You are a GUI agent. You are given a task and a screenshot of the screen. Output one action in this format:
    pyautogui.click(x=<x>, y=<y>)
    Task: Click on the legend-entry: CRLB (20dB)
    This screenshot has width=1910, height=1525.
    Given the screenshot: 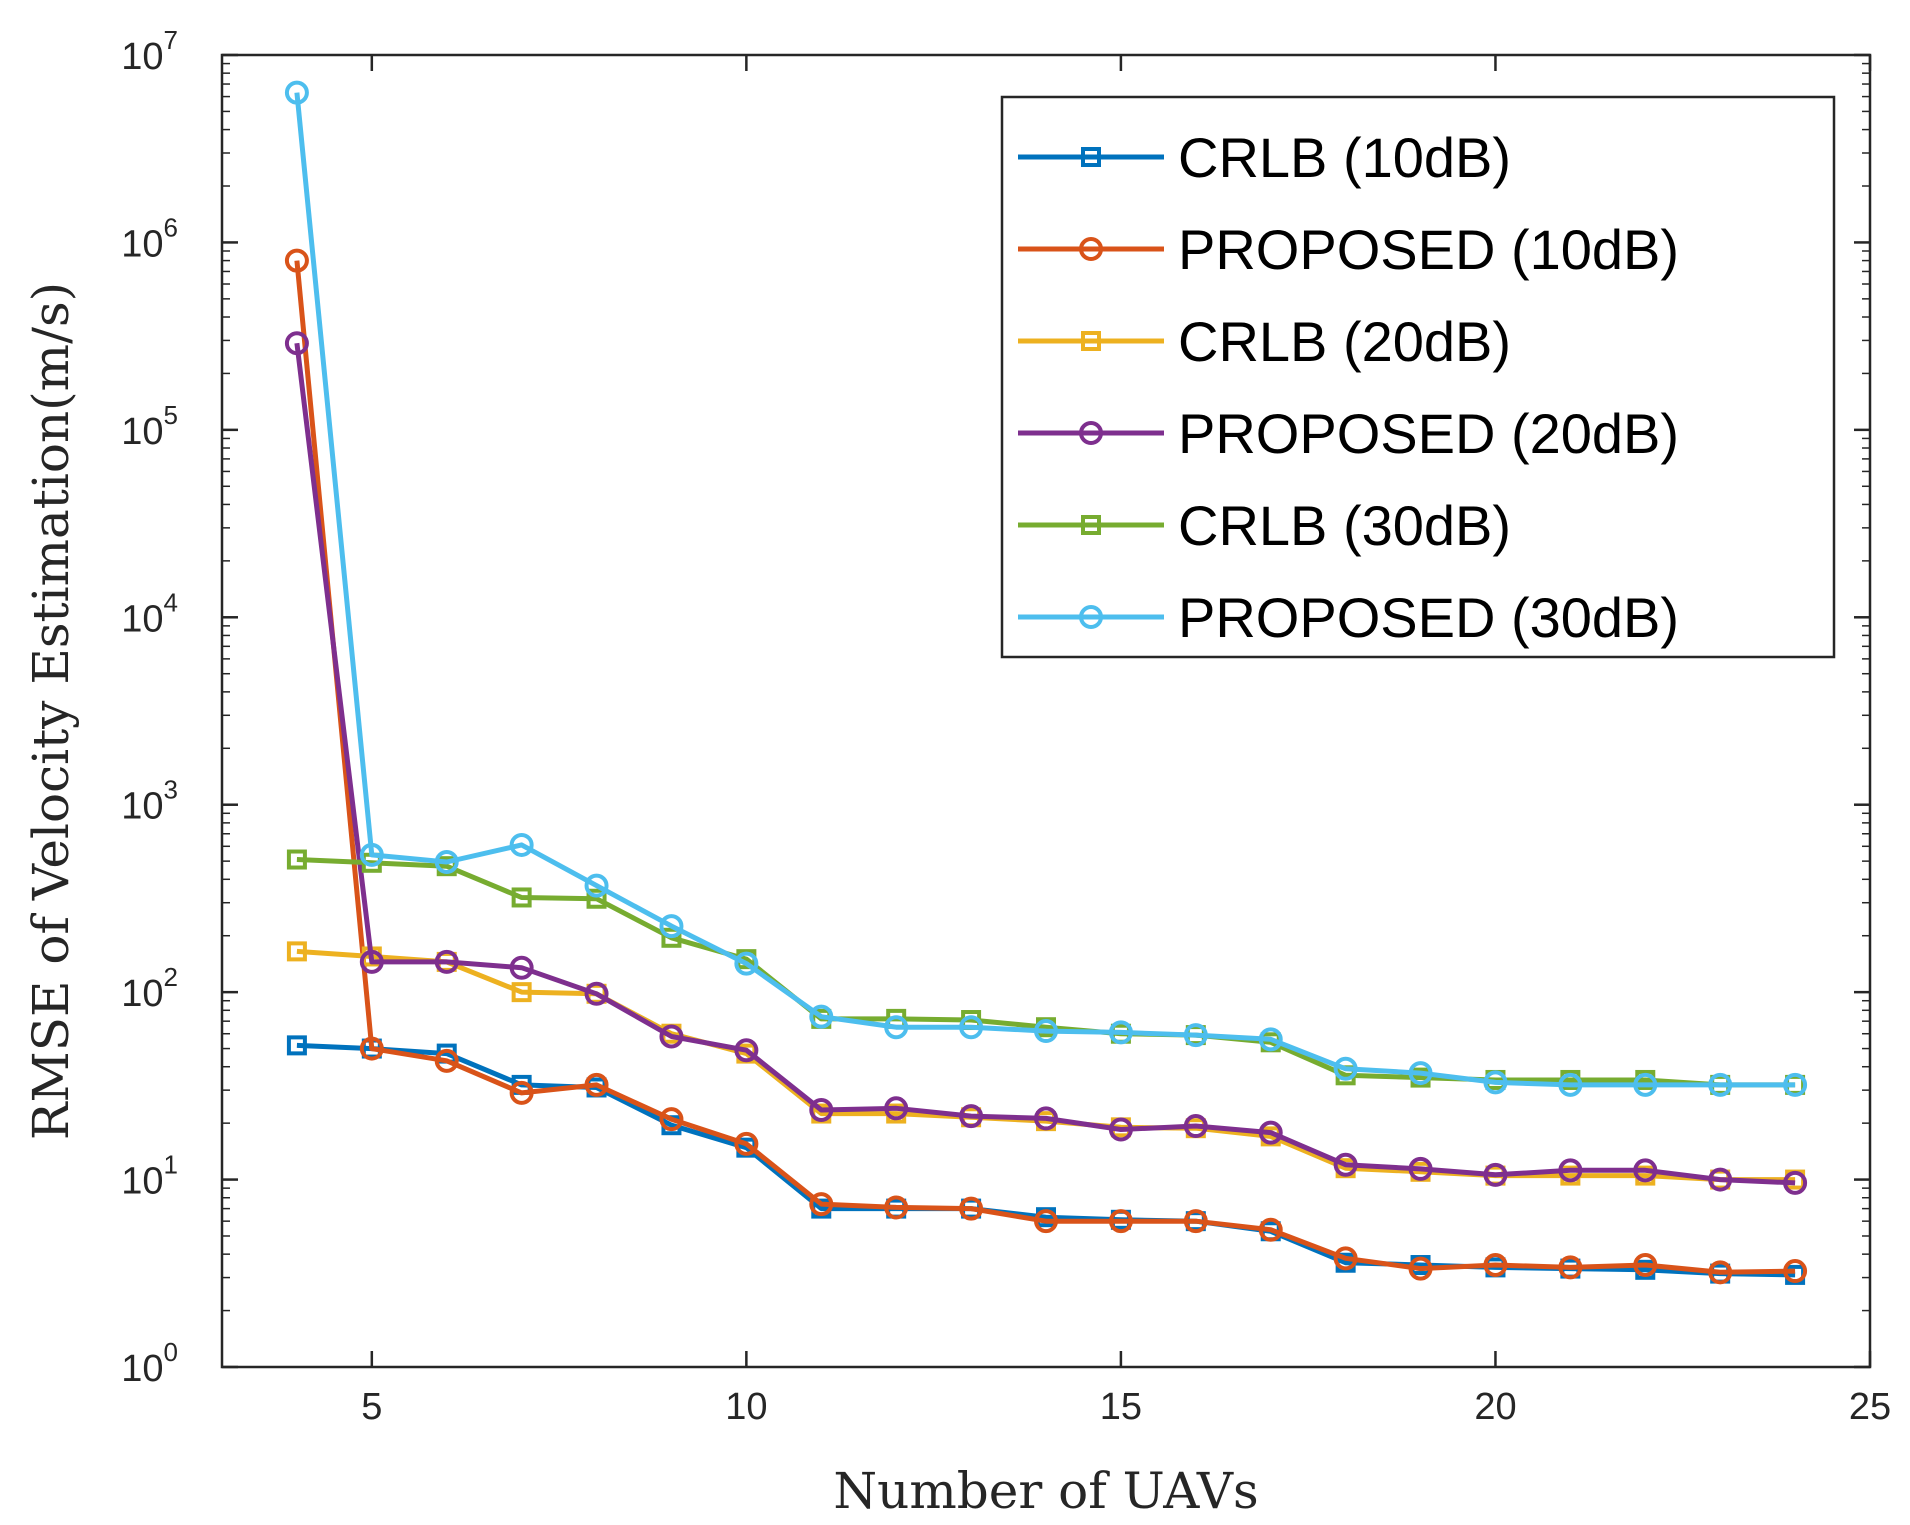 What is the action you would take?
    pyautogui.click(x=1264, y=341)
    